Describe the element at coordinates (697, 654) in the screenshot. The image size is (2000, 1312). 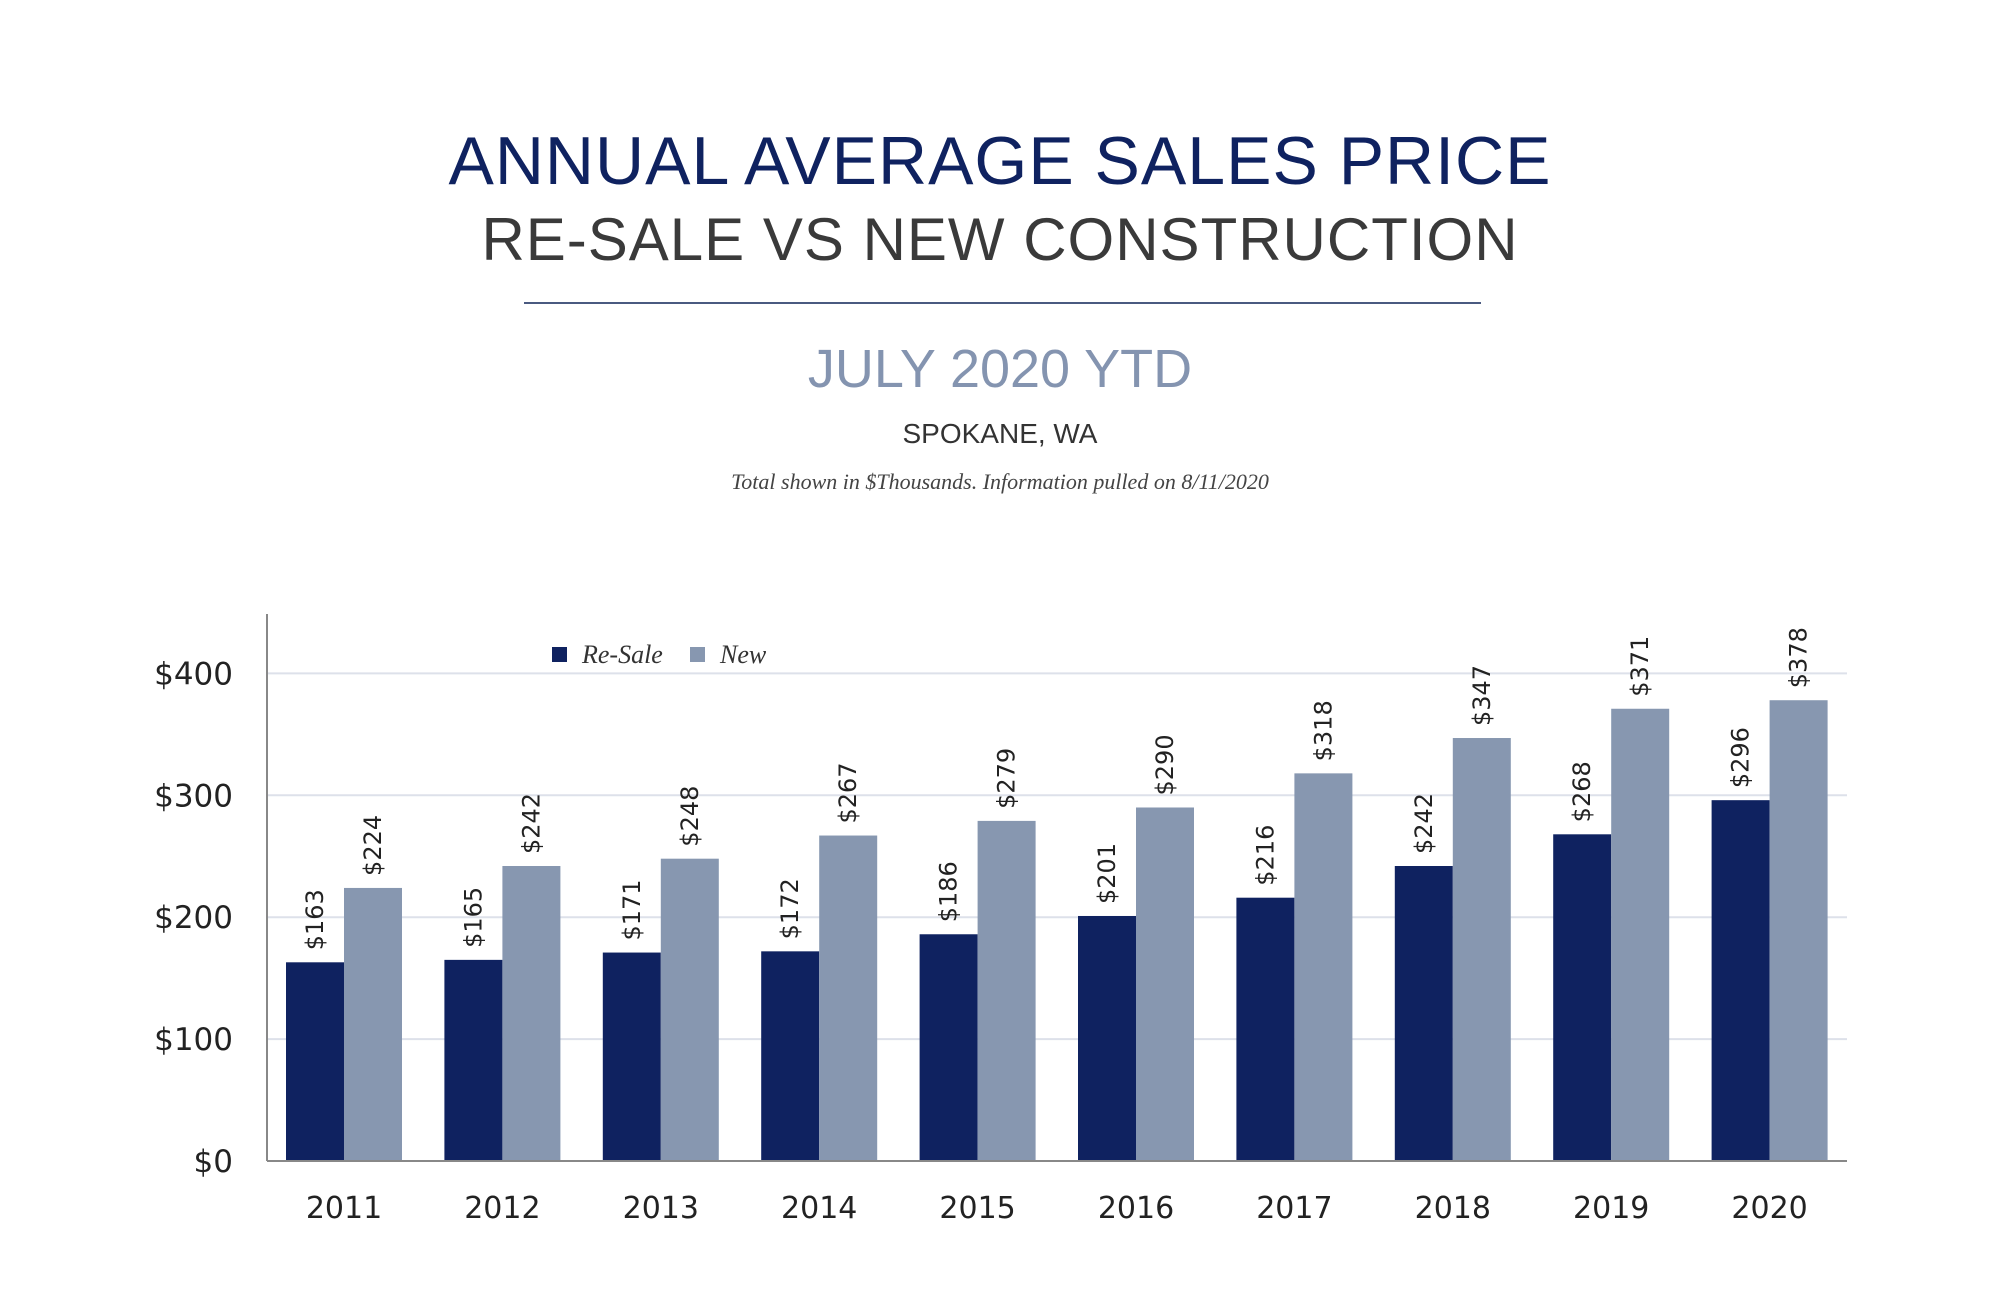
I see `legend-swatch-new` at that location.